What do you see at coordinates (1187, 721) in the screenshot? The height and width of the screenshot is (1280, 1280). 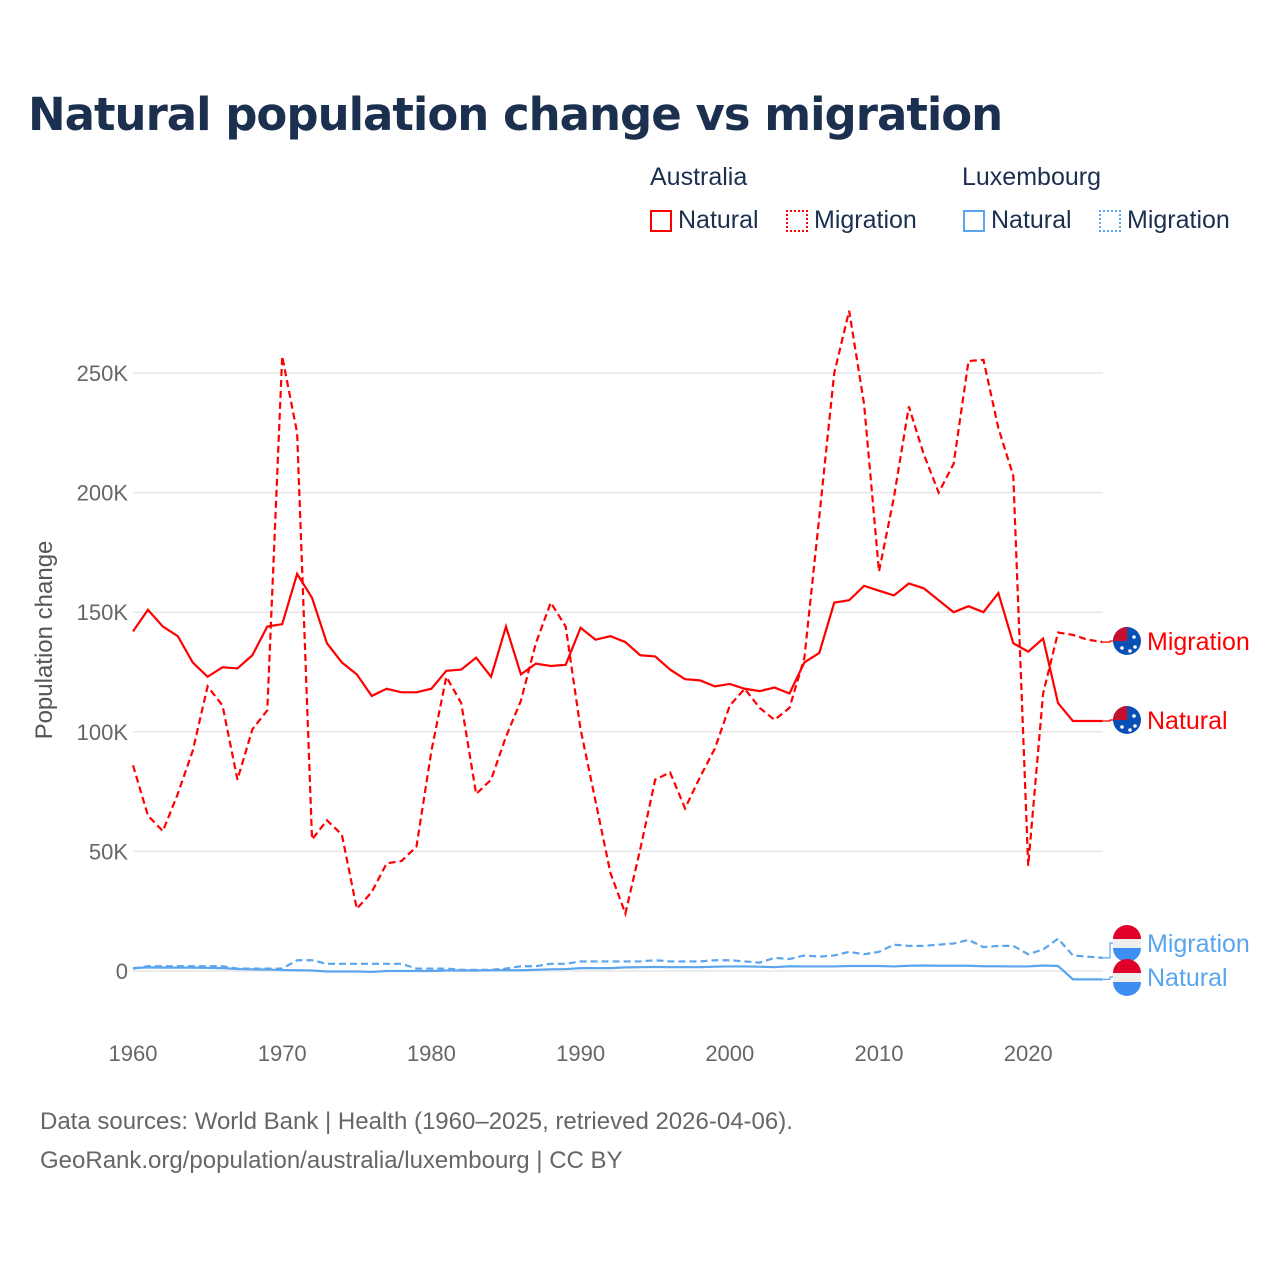 I see `end-label-au-natural: Natural` at bounding box center [1187, 721].